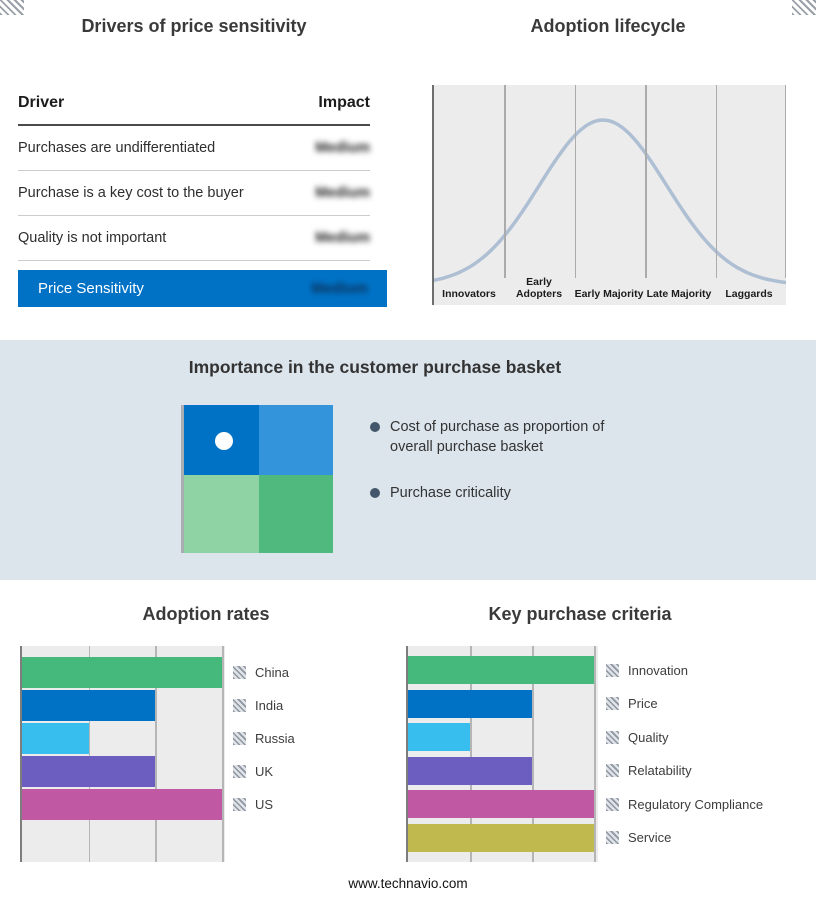  Describe the element at coordinates (91, 288) in the screenshot. I see `price-sensitivity-label: Price Sensitivity` at that location.